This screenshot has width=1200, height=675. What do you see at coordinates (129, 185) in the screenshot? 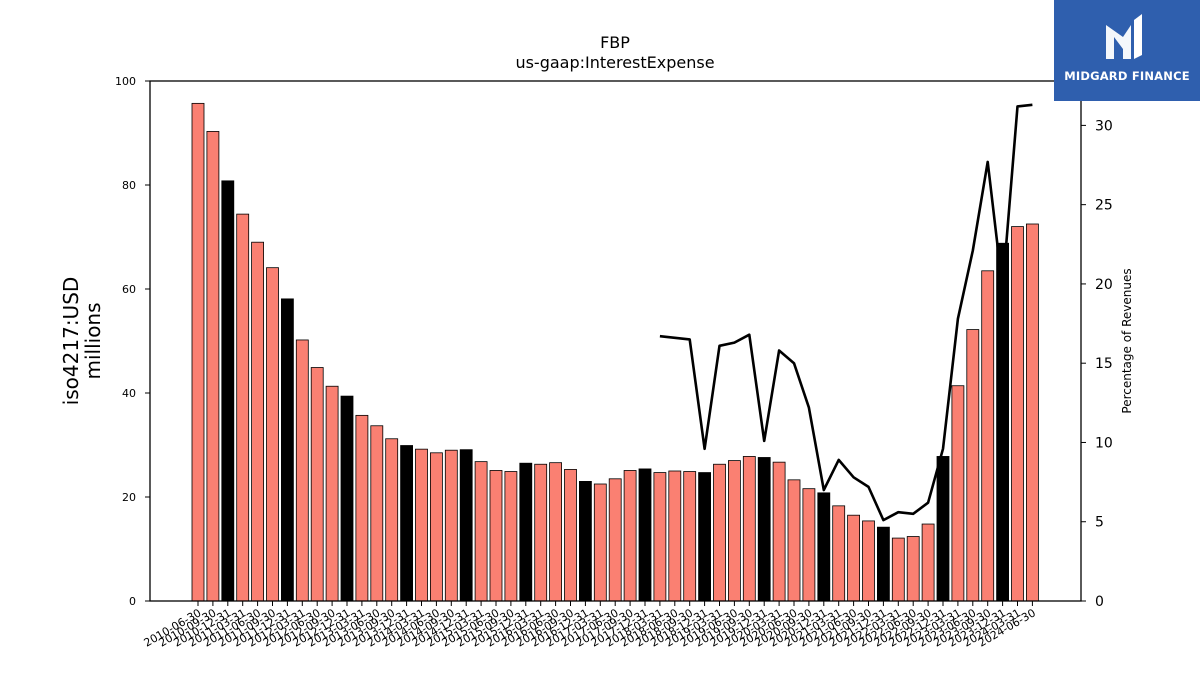
I see `y-tick-label: 80` at bounding box center [129, 185].